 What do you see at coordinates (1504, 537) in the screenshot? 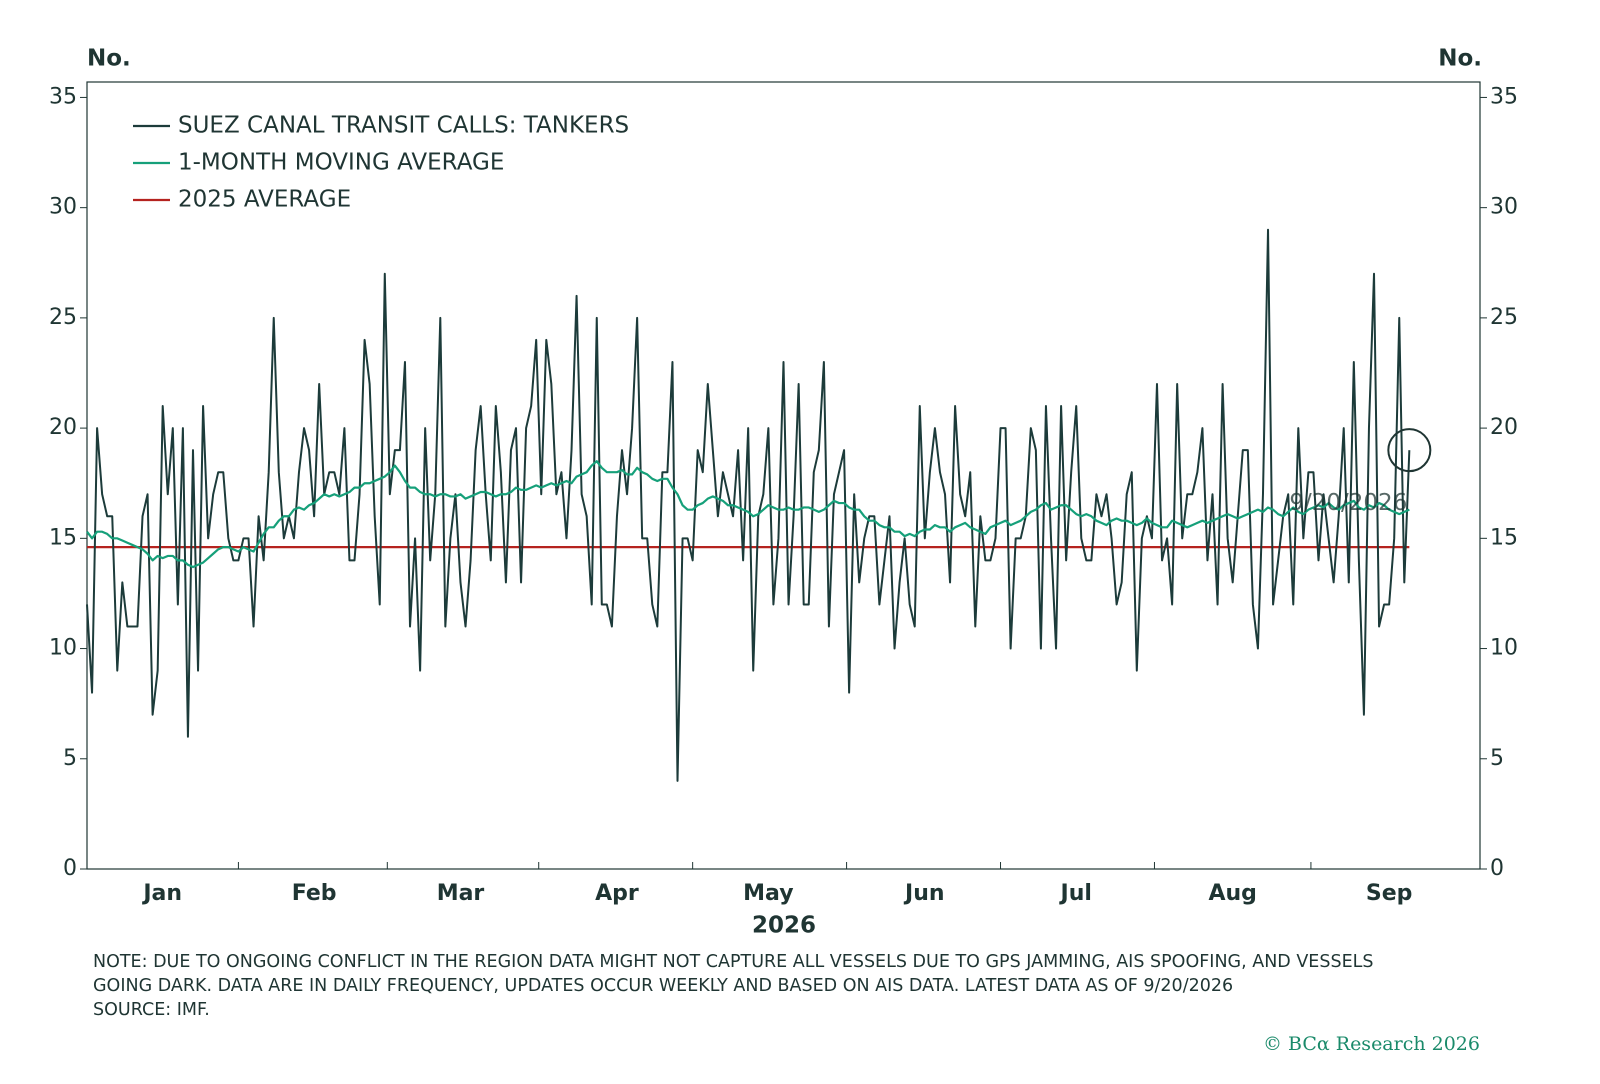
I see `y2-tick-label: 15` at bounding box center [1504, 537].